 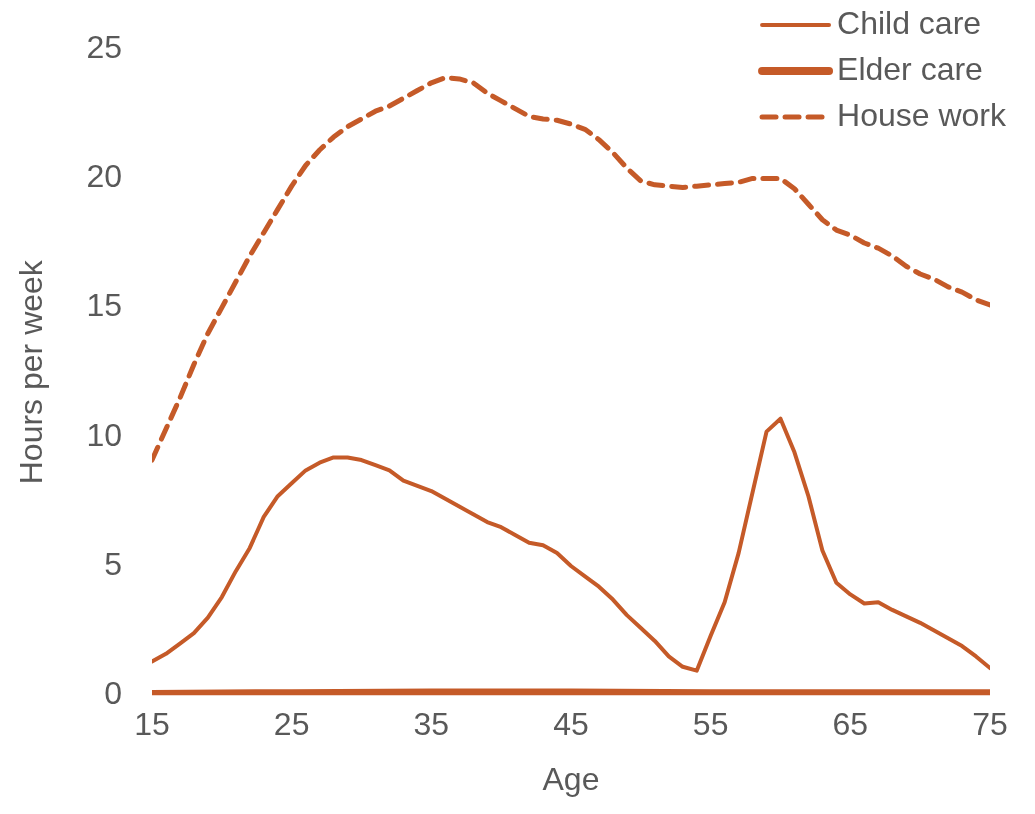 What do you see at coordinates (571, 724) in the screenshot?
I see `x-tick-label: 45` at bounding box center [571, 724].